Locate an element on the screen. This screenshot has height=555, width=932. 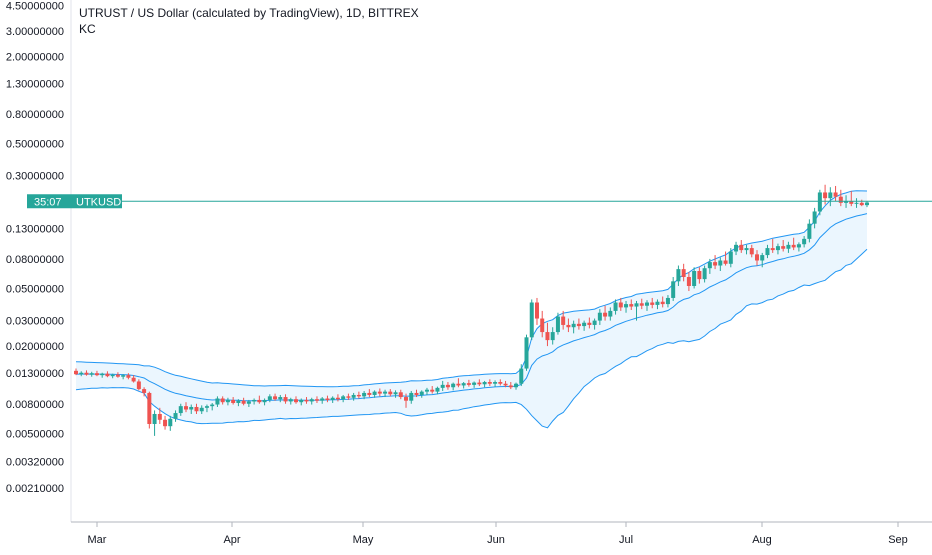
y-tick-label: 0.02000000 is located at coordinates (35, 347).